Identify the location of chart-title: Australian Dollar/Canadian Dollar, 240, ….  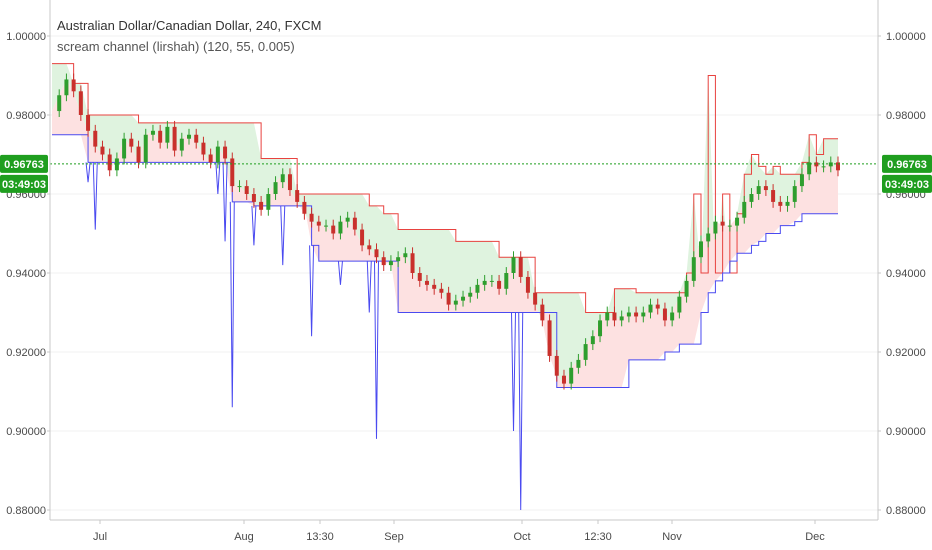
(189, 25).